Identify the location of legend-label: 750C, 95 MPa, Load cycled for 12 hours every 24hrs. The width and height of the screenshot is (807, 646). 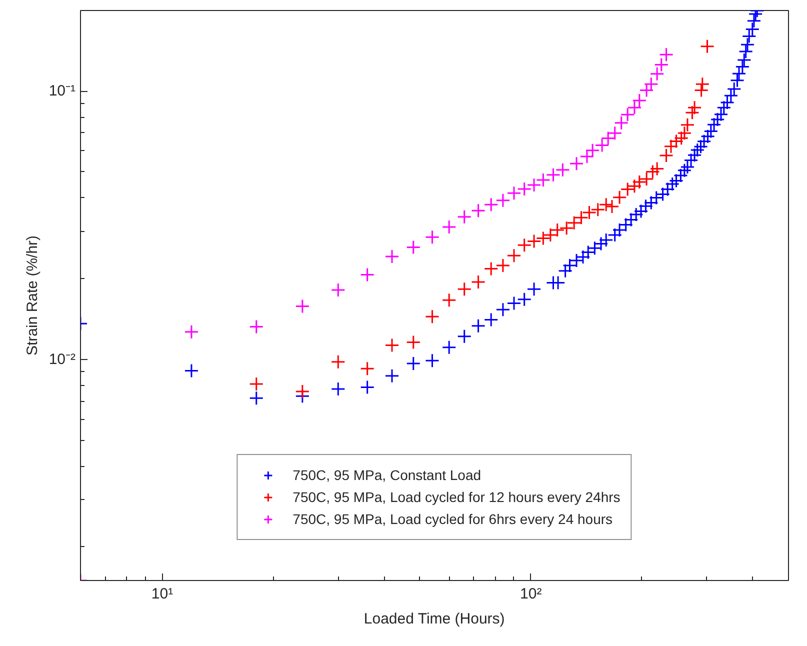
(456, 497).